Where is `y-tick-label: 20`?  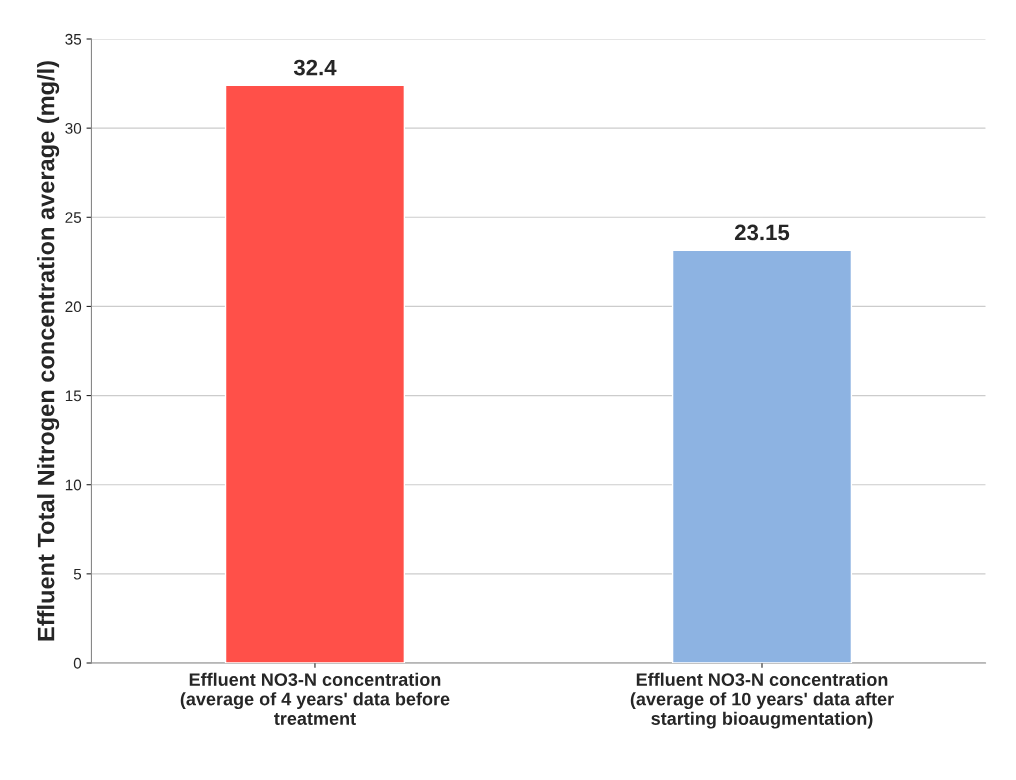 y-tick-label: 20 is located at coordinates (73, 307).